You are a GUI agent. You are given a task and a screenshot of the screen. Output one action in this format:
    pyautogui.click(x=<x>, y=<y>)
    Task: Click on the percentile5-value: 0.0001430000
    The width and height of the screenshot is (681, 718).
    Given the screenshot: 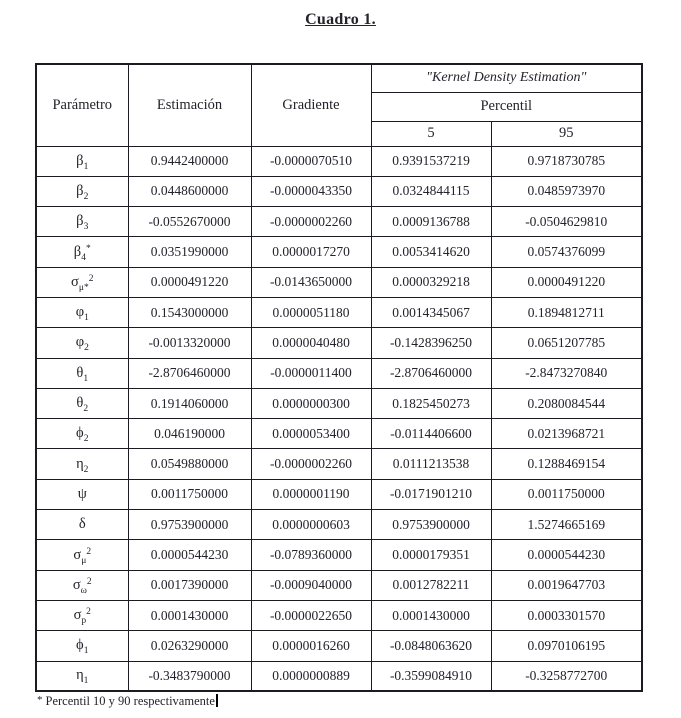 What is the action you would take?
    pyautogui.click(x=431, y=615)
    